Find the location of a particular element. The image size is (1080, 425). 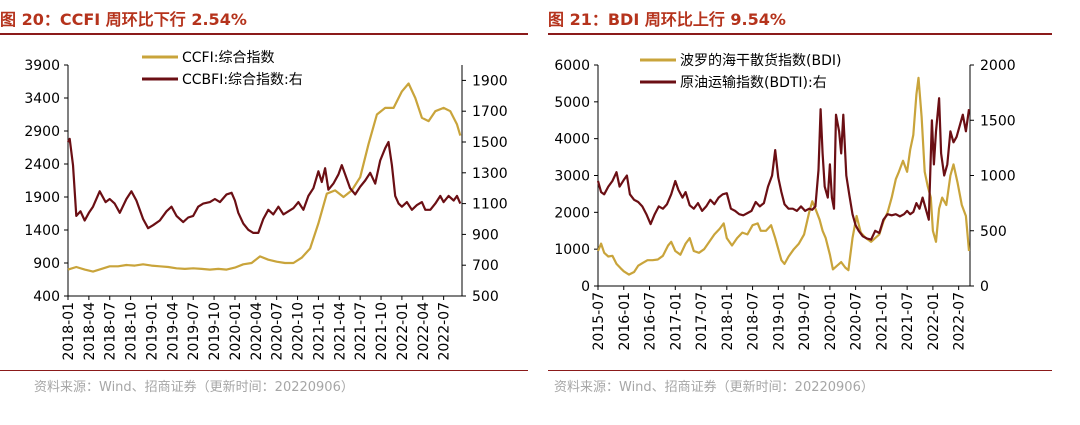

legend-label-1: CCBFI:综合指数:右 is located at coordinates (242, 80).